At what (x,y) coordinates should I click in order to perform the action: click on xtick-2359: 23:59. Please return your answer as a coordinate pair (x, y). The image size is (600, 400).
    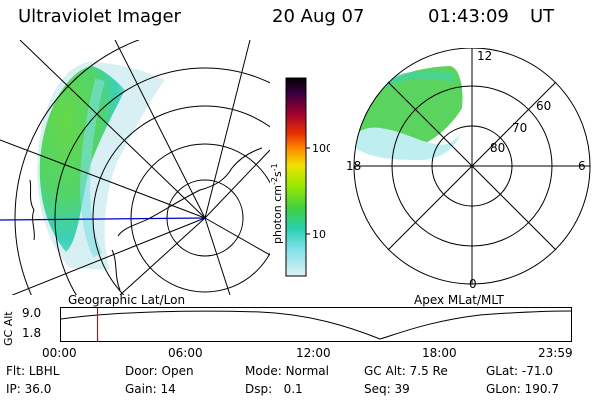
    Looking at the image, I should click on (555, 353).